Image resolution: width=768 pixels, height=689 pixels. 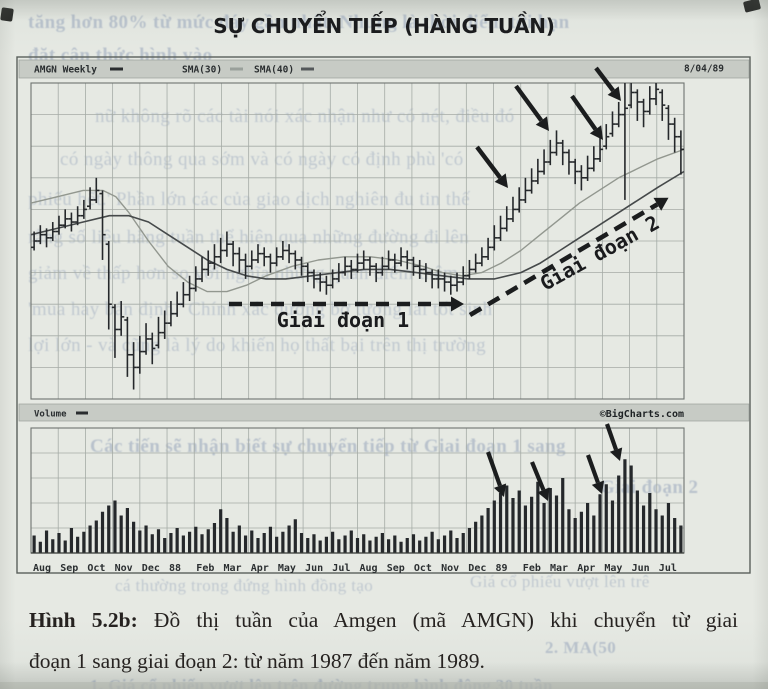 What do you see at coordinates (559, 568) in the screenshot?
I see `x-axis-label: Mar` at bounding box center [559, 568].